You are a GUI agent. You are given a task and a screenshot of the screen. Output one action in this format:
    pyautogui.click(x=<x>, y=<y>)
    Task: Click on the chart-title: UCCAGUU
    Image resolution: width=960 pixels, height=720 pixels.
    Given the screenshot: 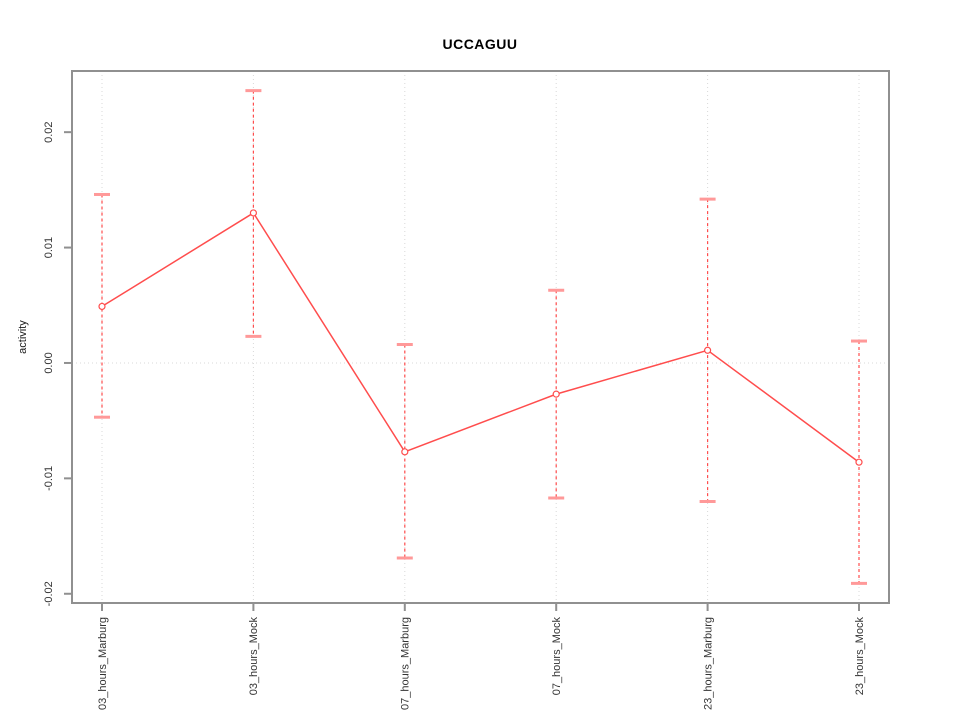 What is the action you would take?
    pyautogui.click(x=480, y=44)
    